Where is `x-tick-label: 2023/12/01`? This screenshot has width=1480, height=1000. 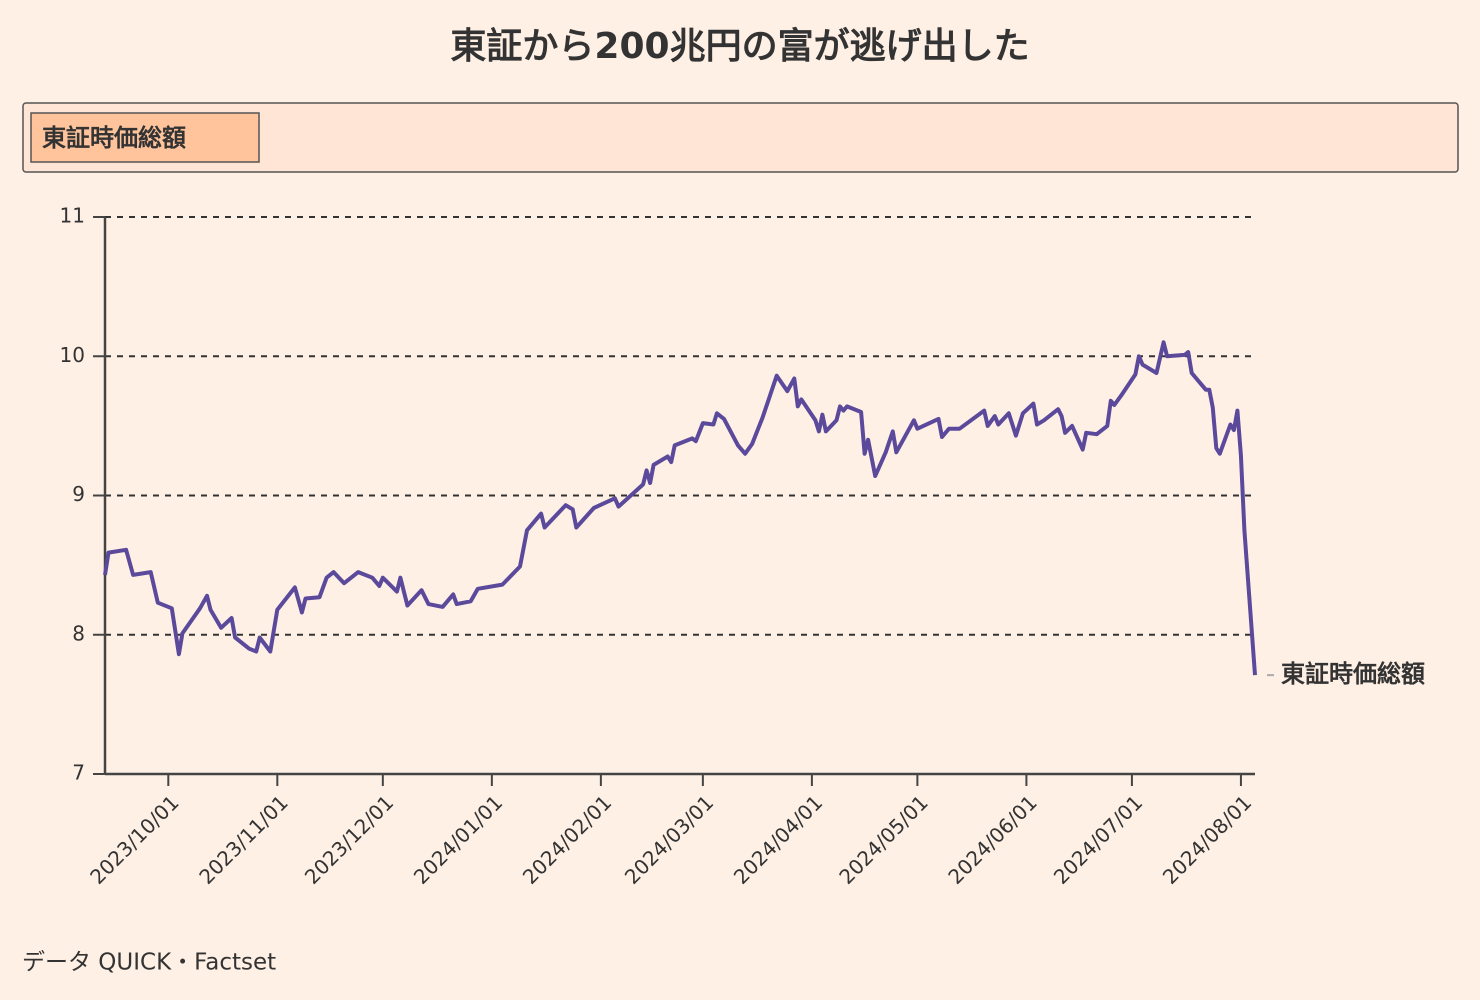
x-tick-label: 2023/12/01 is located at coordinates (349, 839).